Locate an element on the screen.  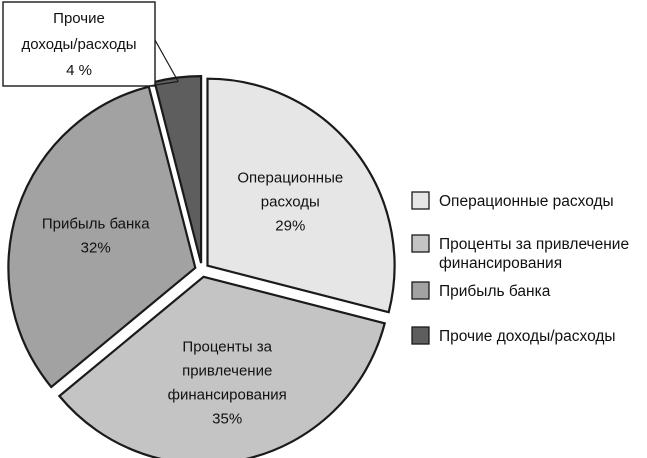
callout-label: доходы/расходы is located at coordinates (78, 44).